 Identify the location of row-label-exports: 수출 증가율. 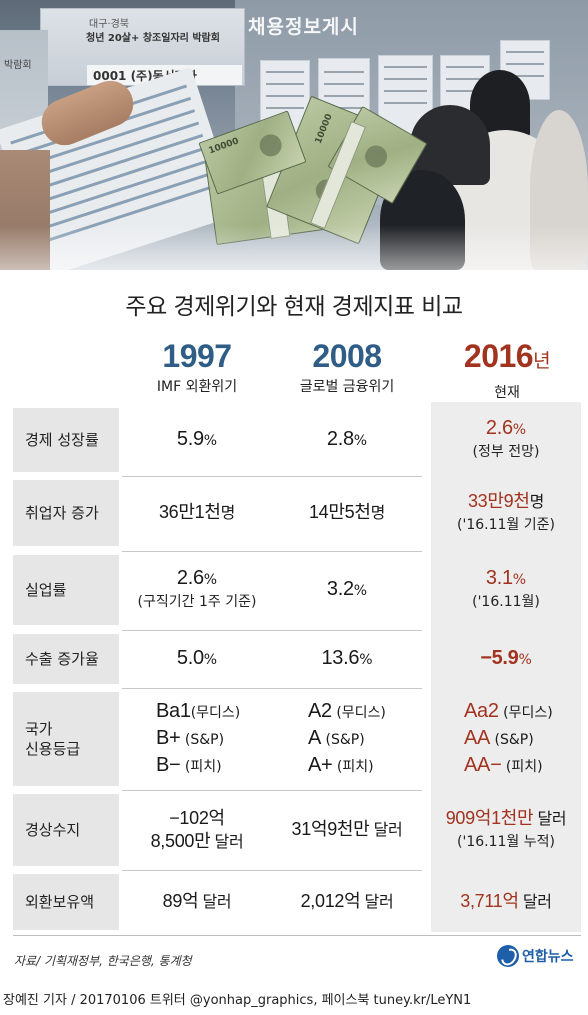
(66, 659).